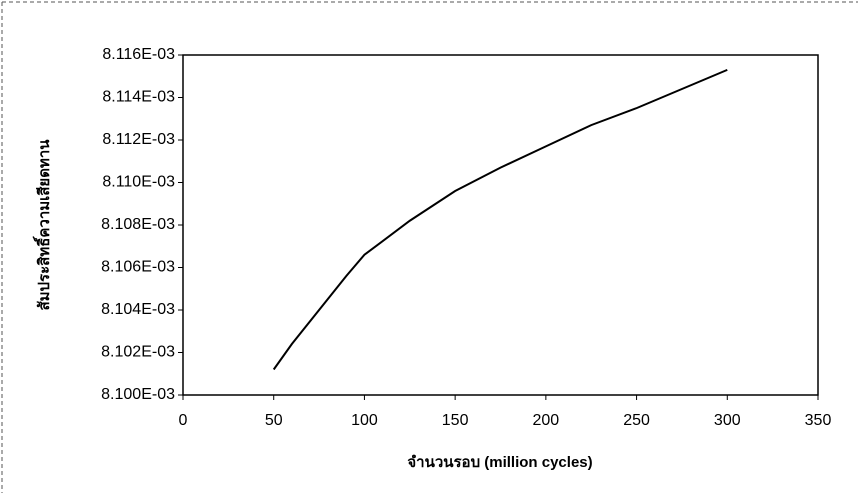 The height and width of the screenshot is (495, 861). What do you see at coordinates (183, 420) in the screenshot?
I see `x-tick-label: 0` at bounding box center [183, 420].